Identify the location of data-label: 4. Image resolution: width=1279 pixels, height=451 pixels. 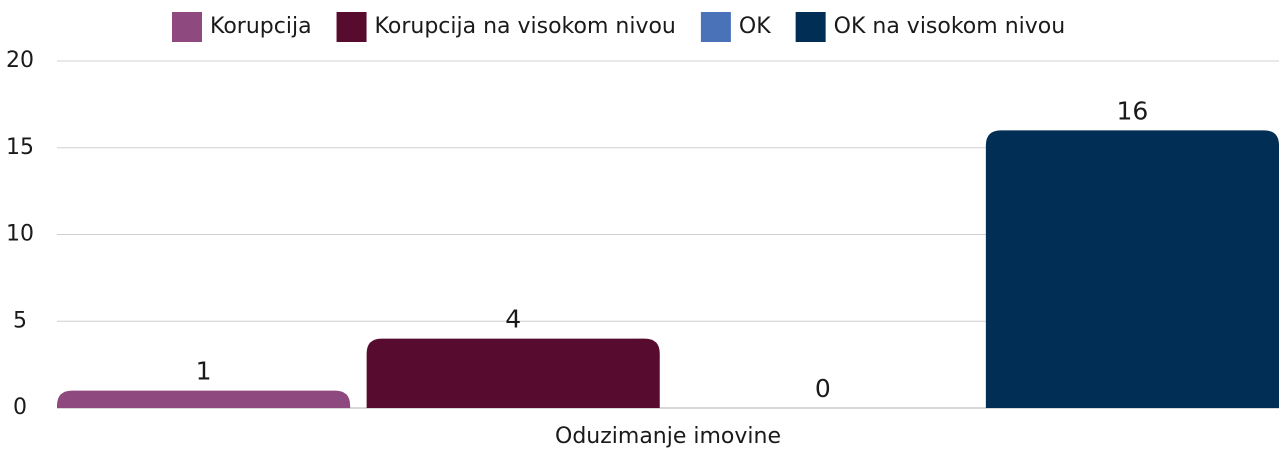
(513, 319).